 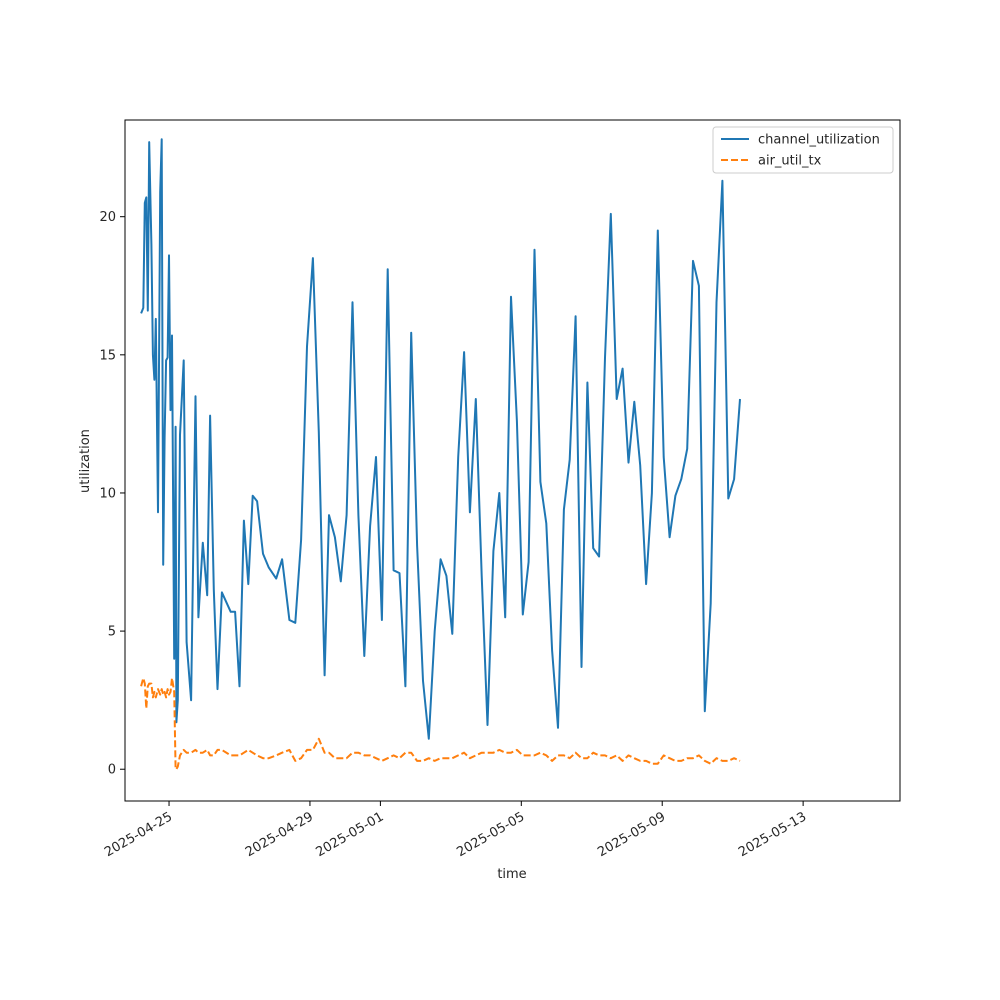 I want to click on y-tick-label: 15, so click(x=107, y=355).